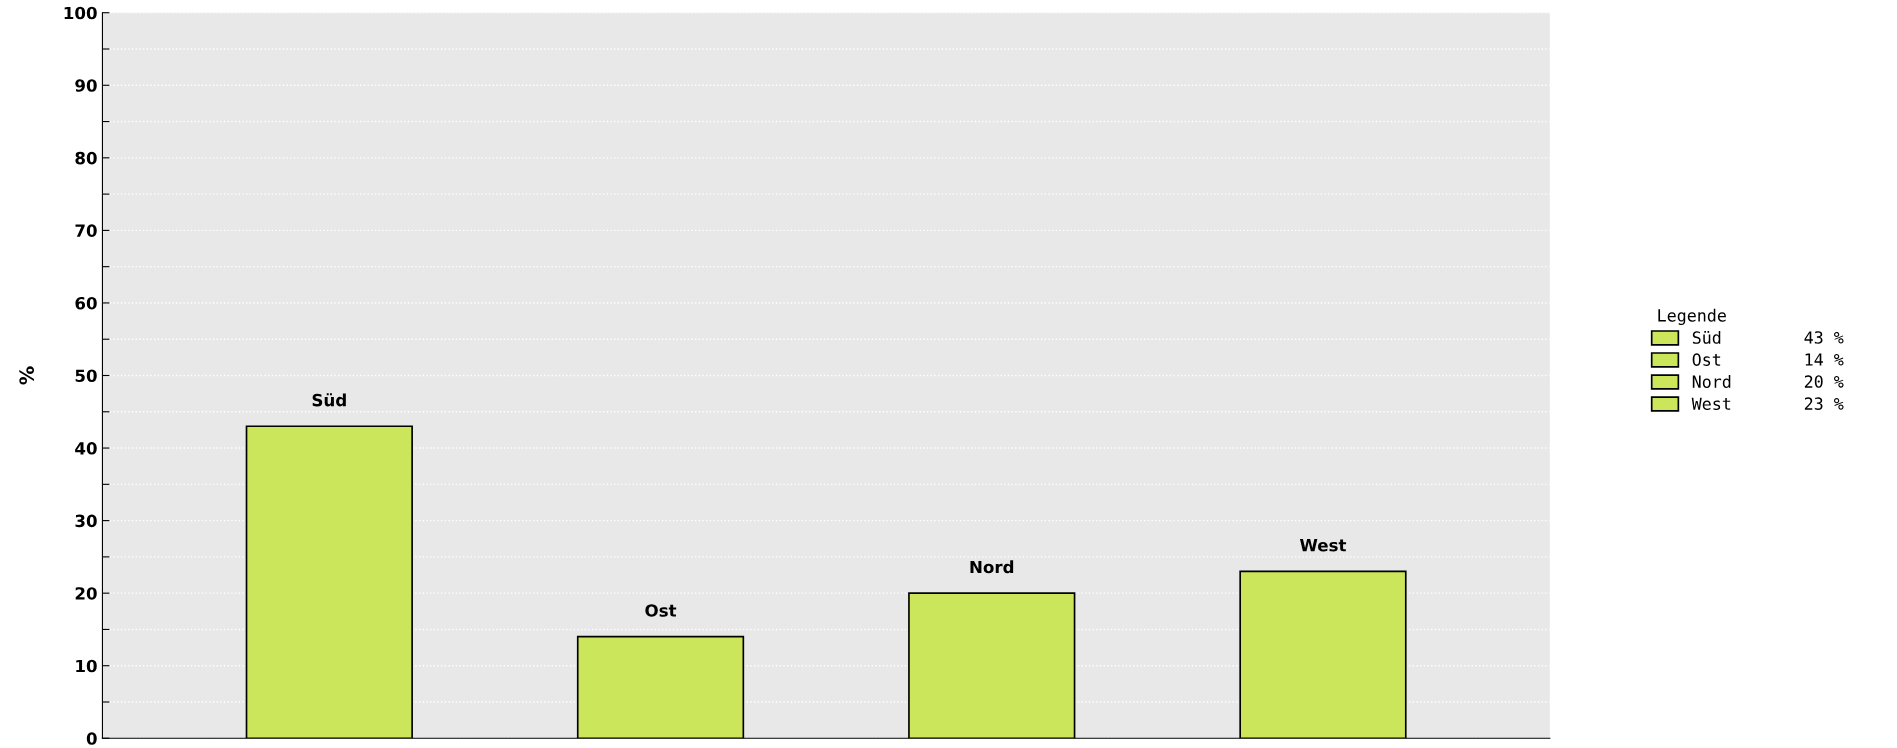  Describe the element at coordinates (86, 448) in the screenshot. I see `y-tick-label: 40` at that location.